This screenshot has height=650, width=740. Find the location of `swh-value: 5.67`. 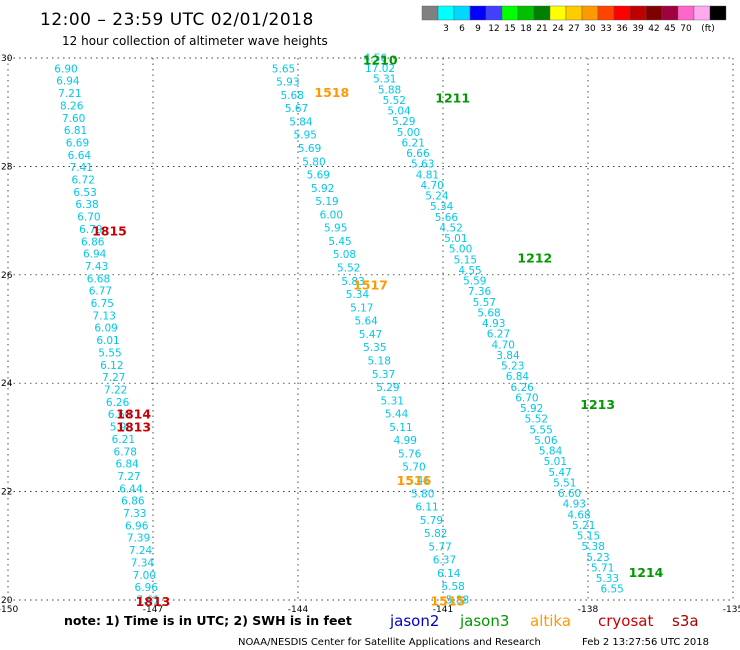

swh-value: 5.67 is located at coordinates (296, 109).